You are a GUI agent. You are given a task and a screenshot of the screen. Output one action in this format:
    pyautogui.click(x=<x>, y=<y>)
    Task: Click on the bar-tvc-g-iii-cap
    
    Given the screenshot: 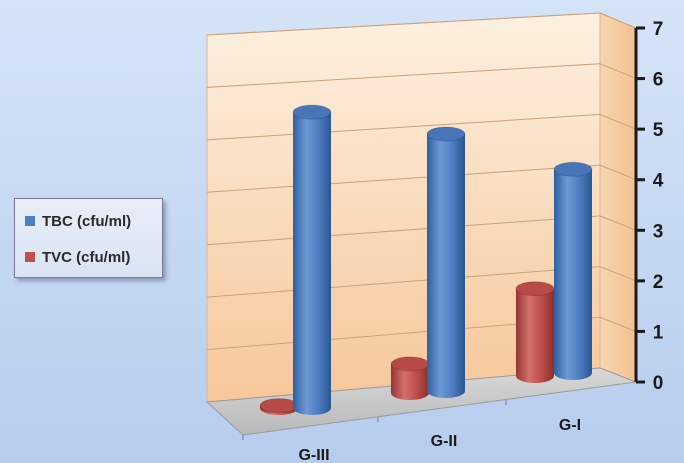 What is the action you would take?
    pyautogui.click(x=279, y=406)
    